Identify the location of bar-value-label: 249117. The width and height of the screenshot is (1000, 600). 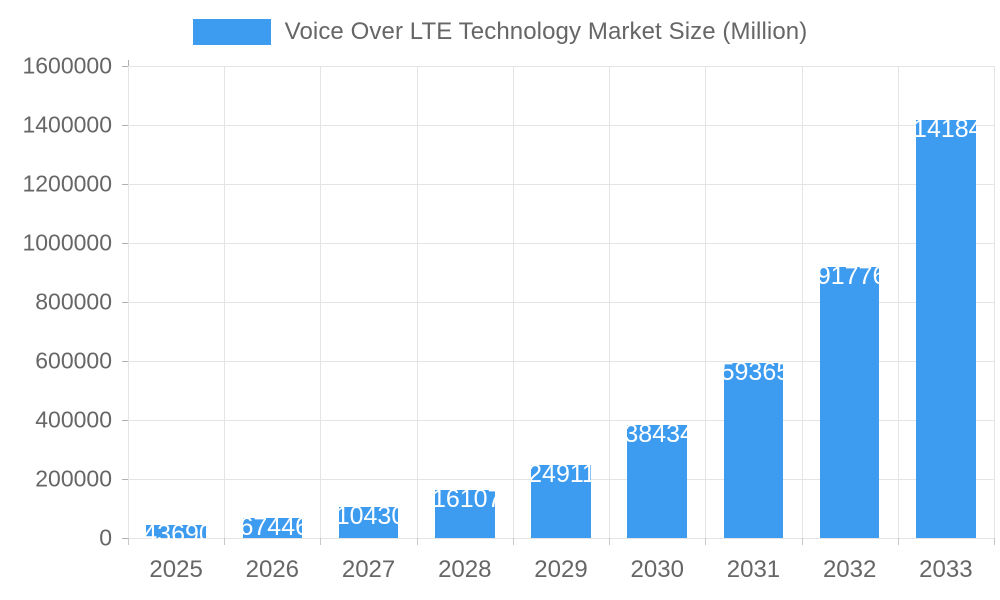
(561, 473).